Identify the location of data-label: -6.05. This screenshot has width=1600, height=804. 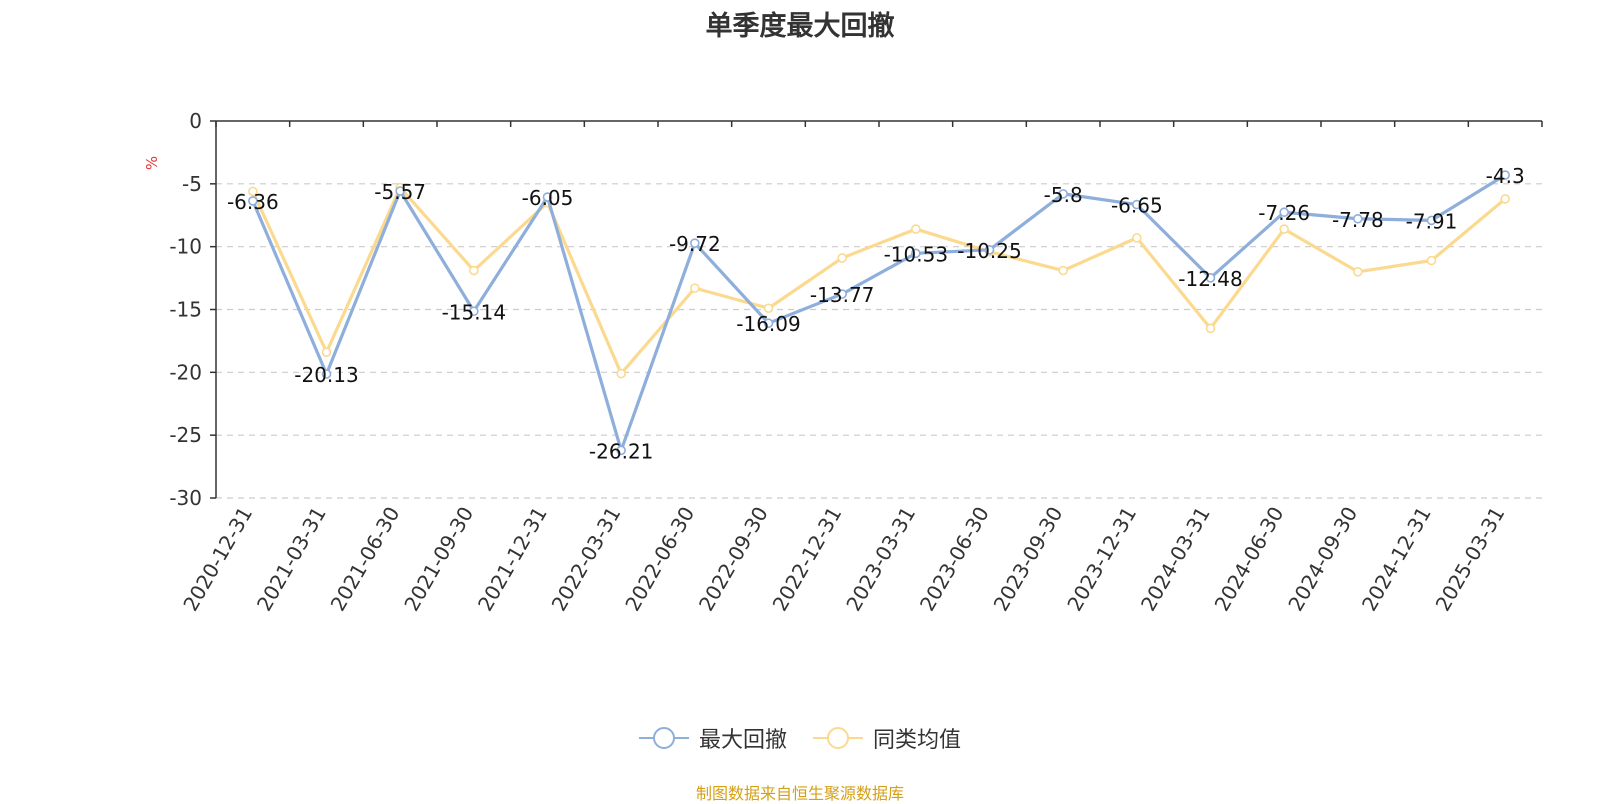
(548, 198).